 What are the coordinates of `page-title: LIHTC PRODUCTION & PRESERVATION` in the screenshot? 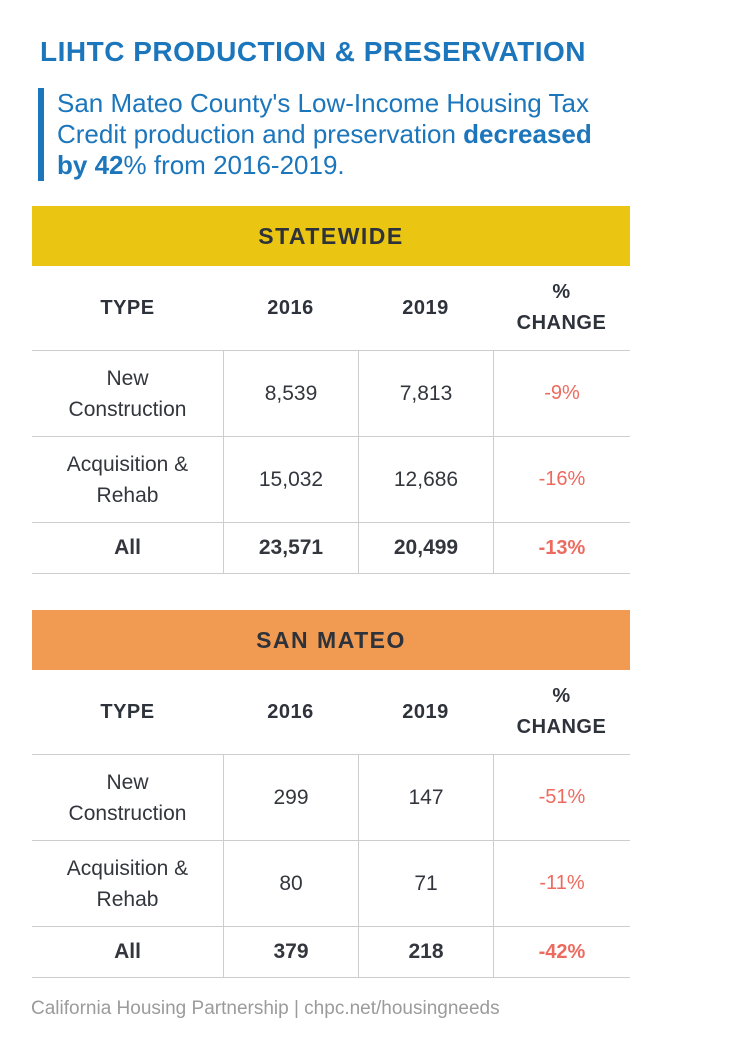 It's located at (313, 51).